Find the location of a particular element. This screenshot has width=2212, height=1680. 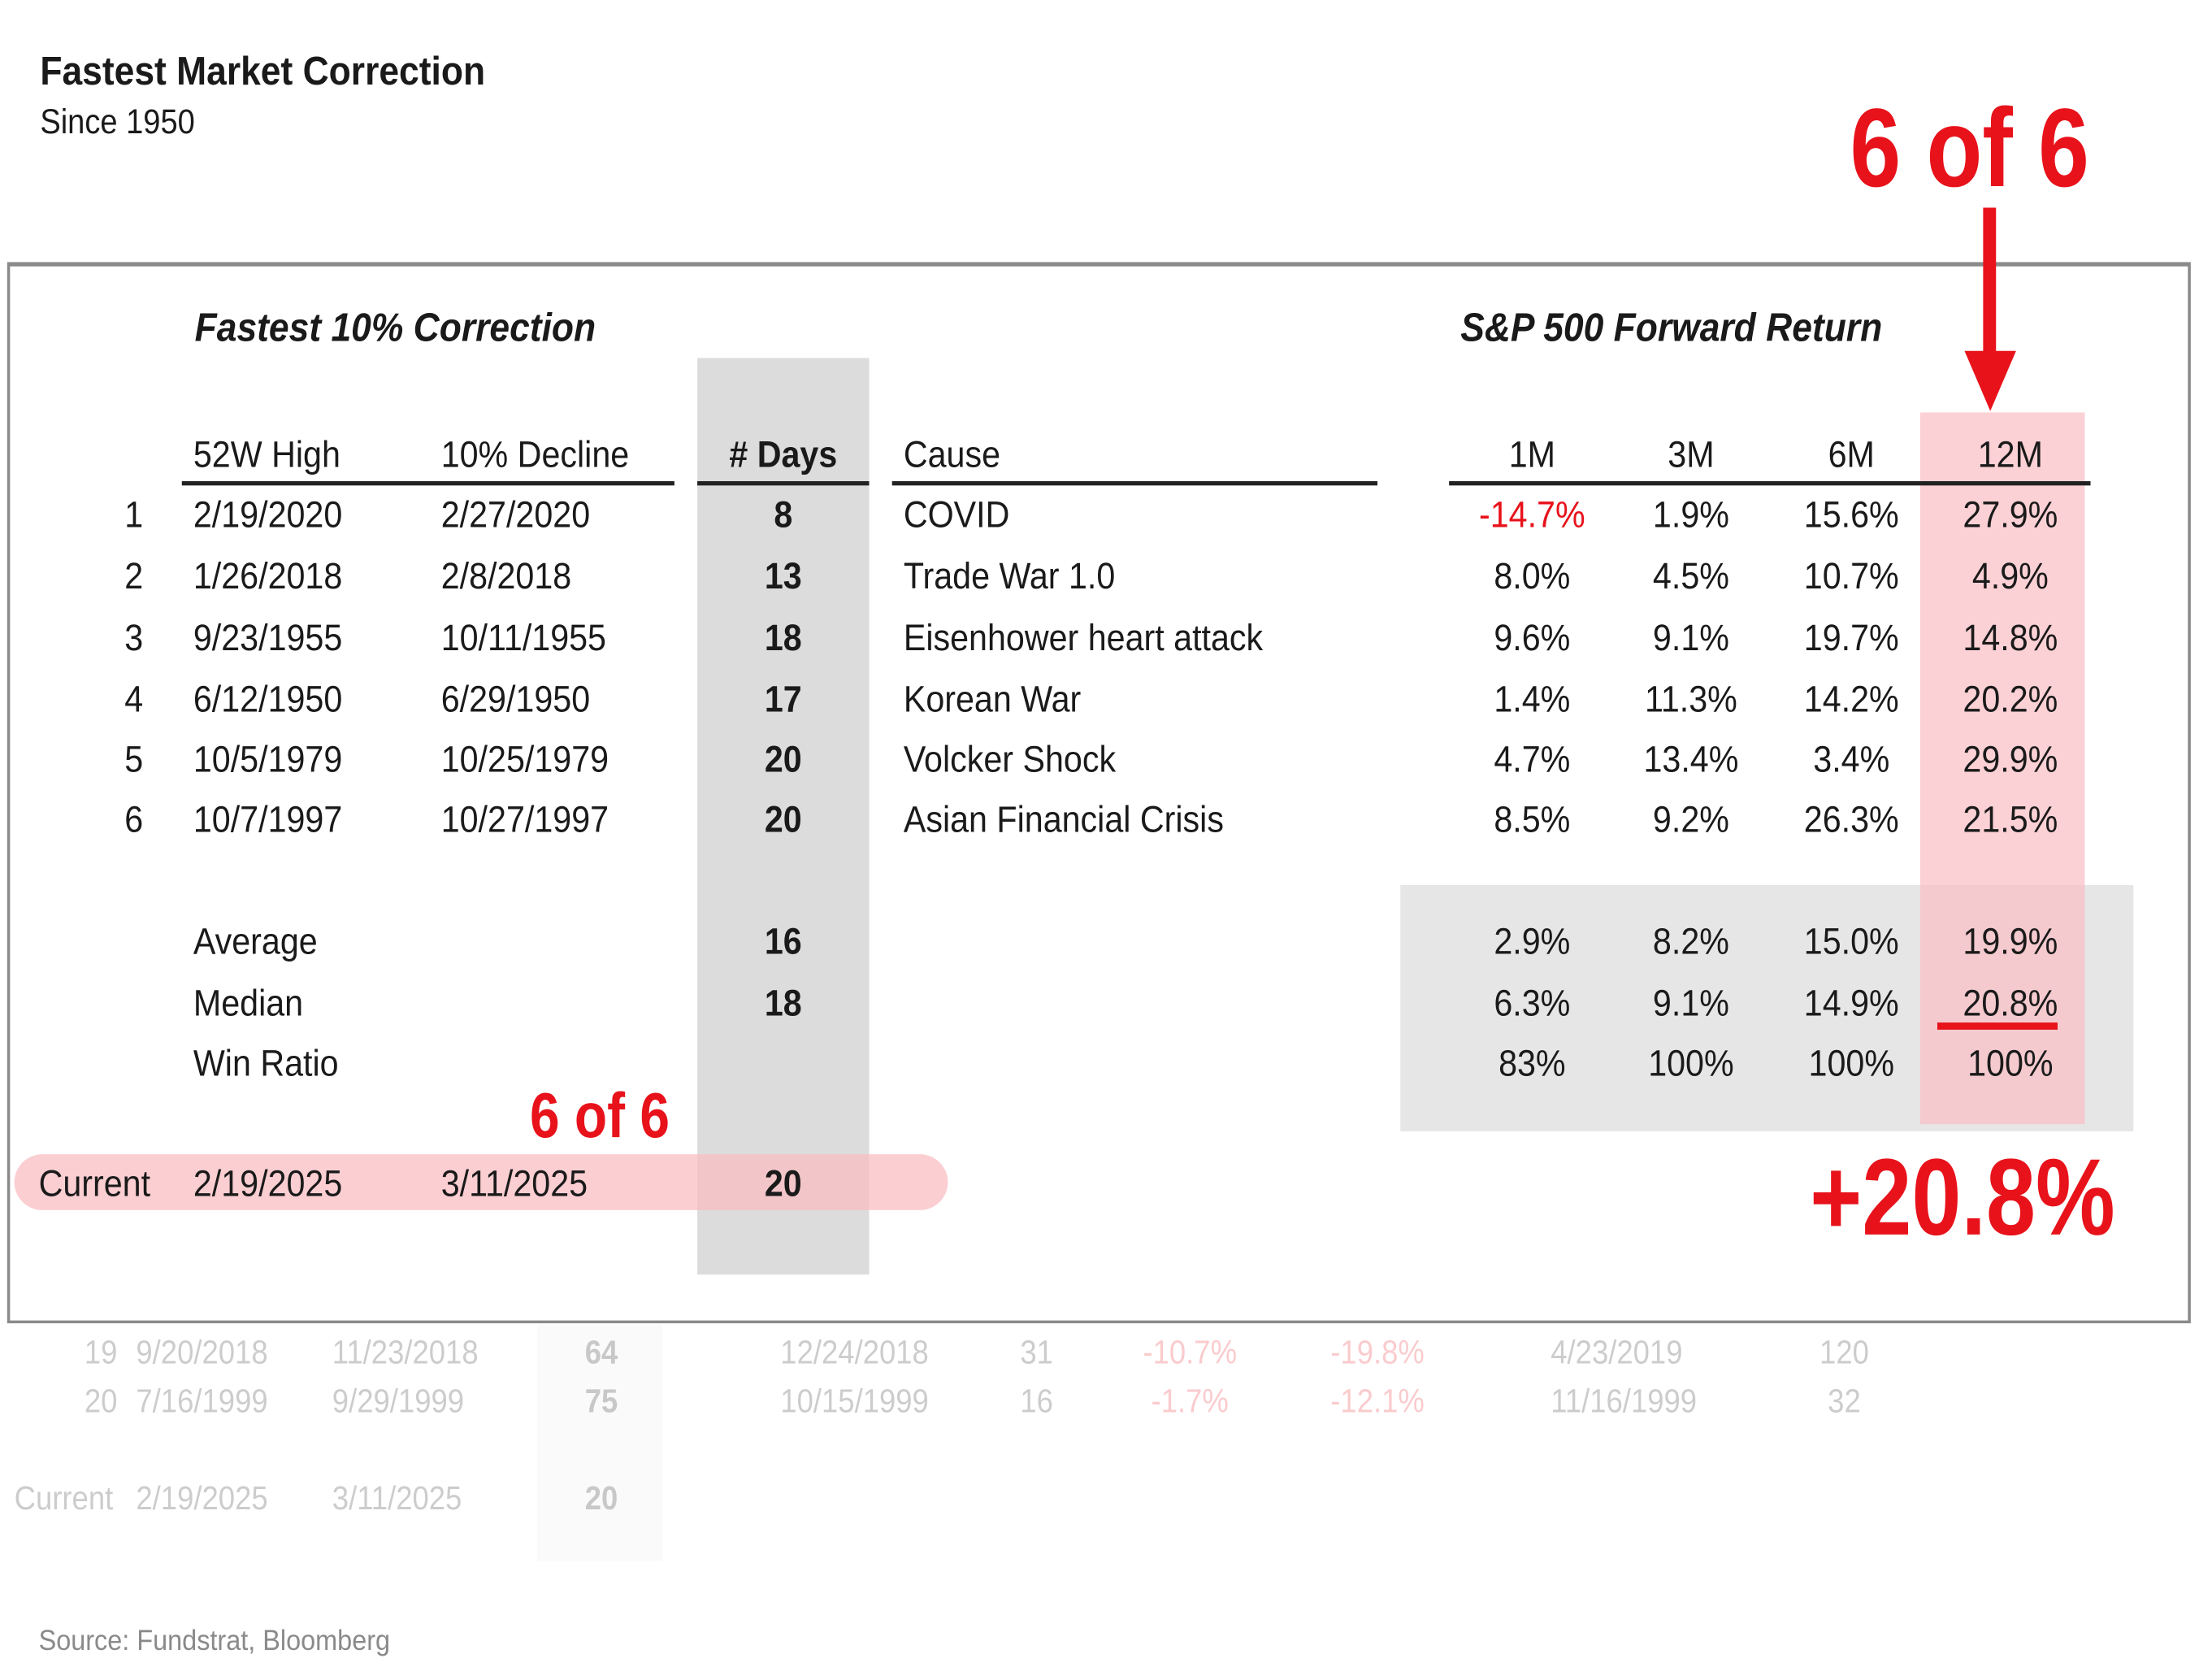

row-6m-return: 26.3% is located at coordinates (1851, 819).